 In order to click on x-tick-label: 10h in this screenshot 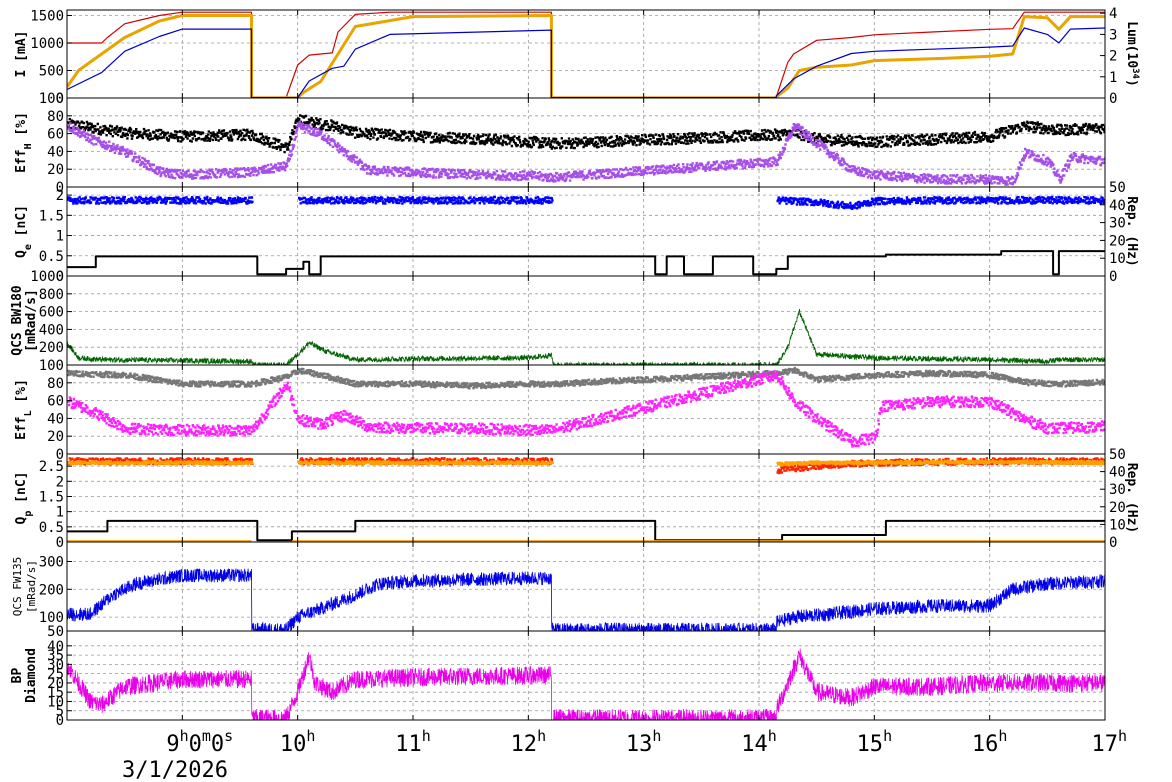, I will do `click(298, 742)`.